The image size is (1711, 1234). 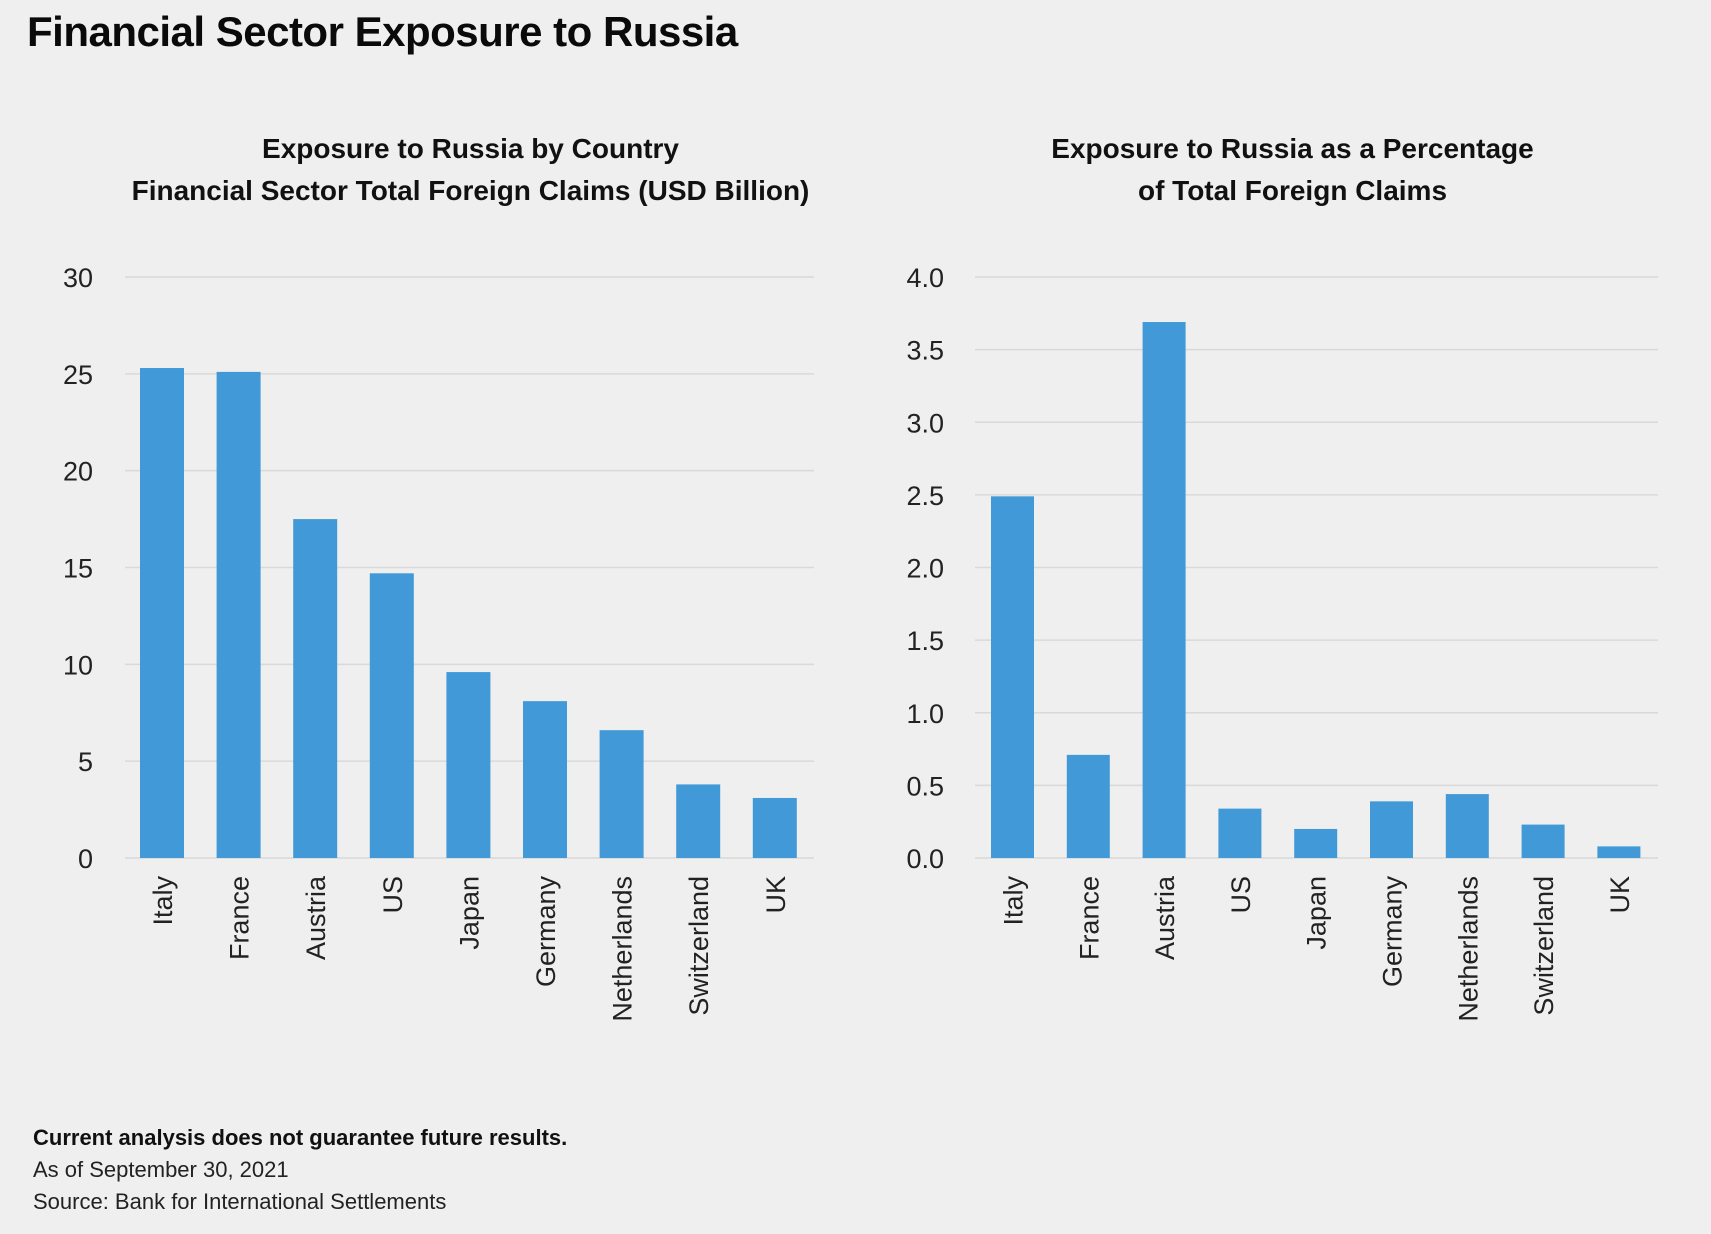 What do you see at coordinates (925, 496) in the screenshot?
I see `y-tick-label: 2.5` at bounding box center [925, 496].